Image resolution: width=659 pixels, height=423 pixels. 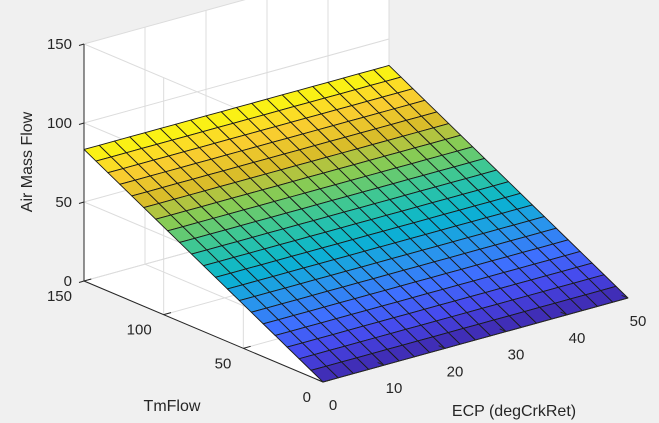 What do you see at coordinates (68, 281) in the screenshot?
I see `z-tick-label: 0` at bounding box center [68, 281].